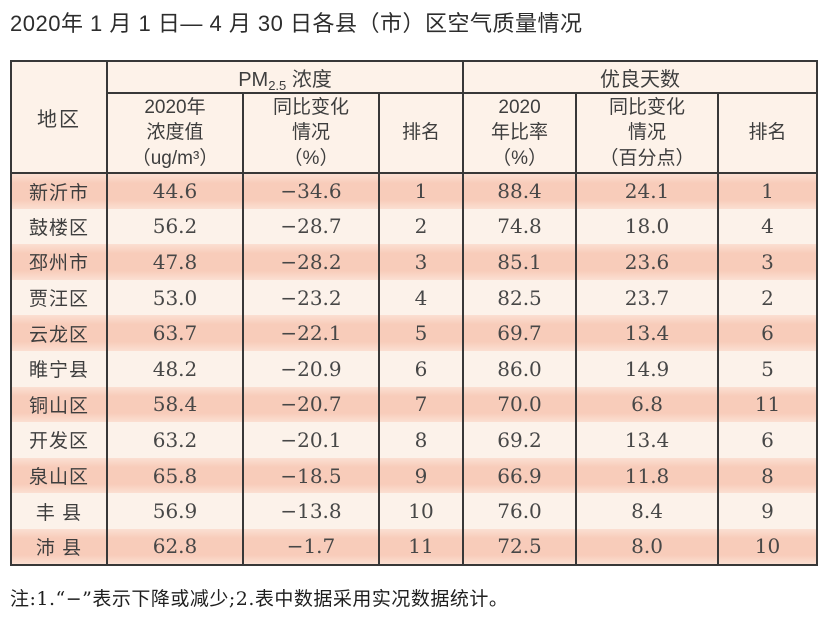 Image resolution: width=825 pixels, height=620 pixels. What do you see at coordinates (259, 599) in the screenshot?
I see `footnote: 注:1.“−”表示下降或减少;2.表中数据采用实况数据统计。` at bounding box center [259, 599].